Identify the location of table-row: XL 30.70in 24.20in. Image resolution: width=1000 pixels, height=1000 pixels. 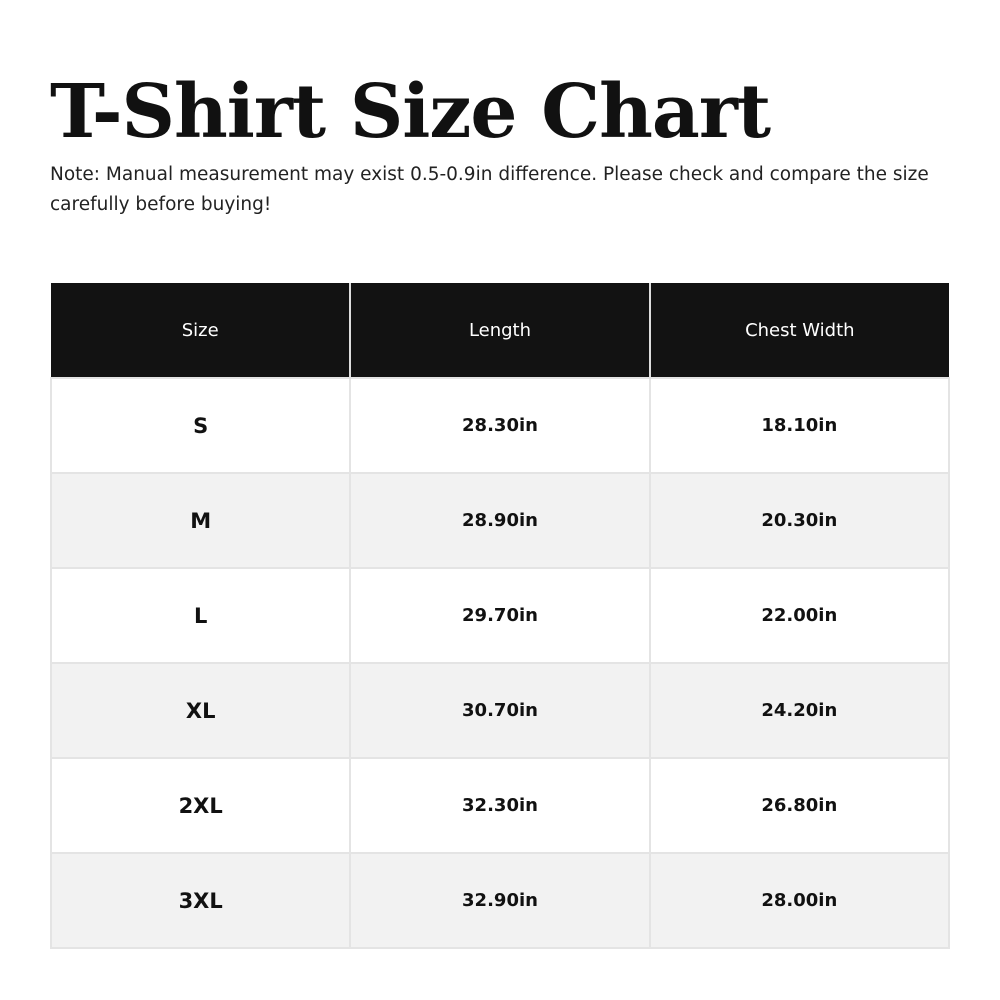
(500, 710).